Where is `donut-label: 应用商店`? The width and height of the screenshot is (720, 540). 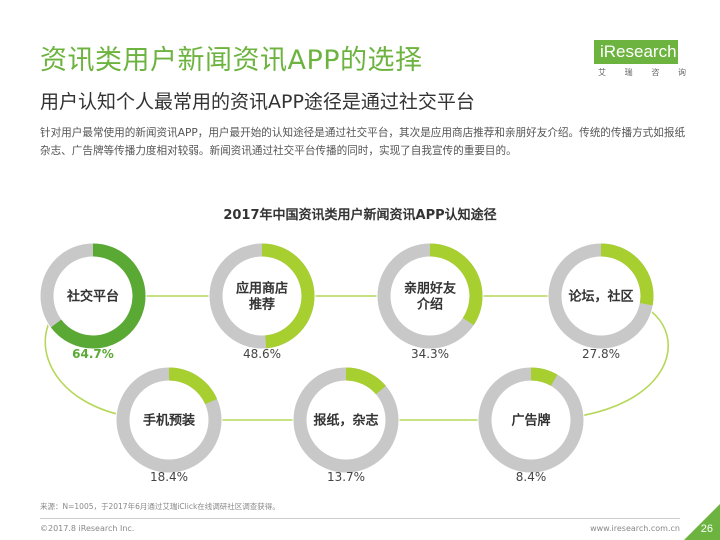 donut-label: 应用商店 is located at coordinates (262, 289).